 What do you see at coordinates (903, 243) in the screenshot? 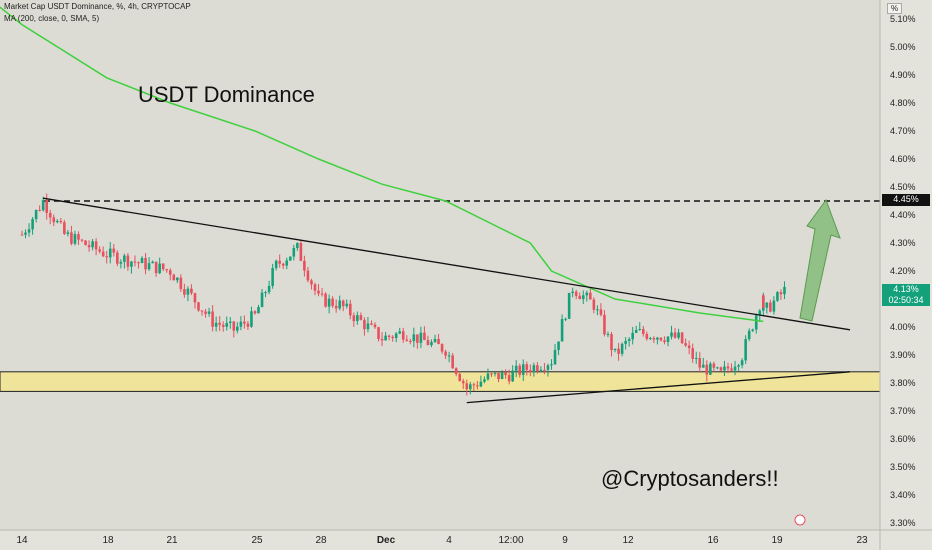
I see `y-tick-label: 4.30%` at bounding box center [903, 243].